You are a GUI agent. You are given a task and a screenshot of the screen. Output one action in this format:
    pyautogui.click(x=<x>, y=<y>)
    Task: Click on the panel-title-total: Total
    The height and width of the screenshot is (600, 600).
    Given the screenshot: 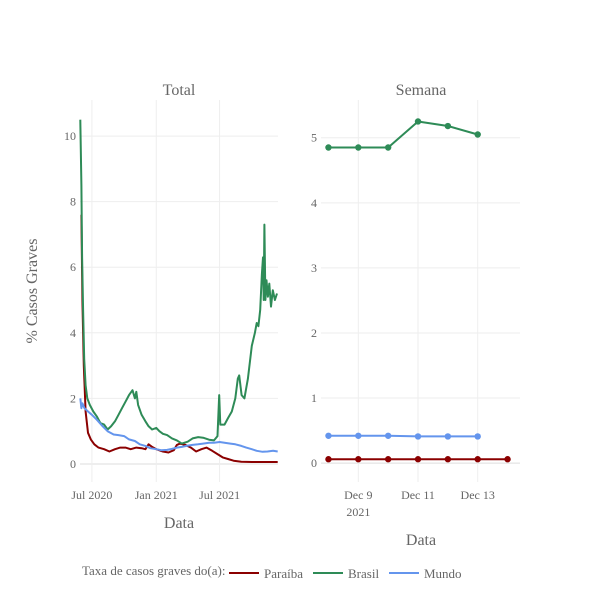 What is the action you would take?
    pyautogui.click(x=179, y=90)
    